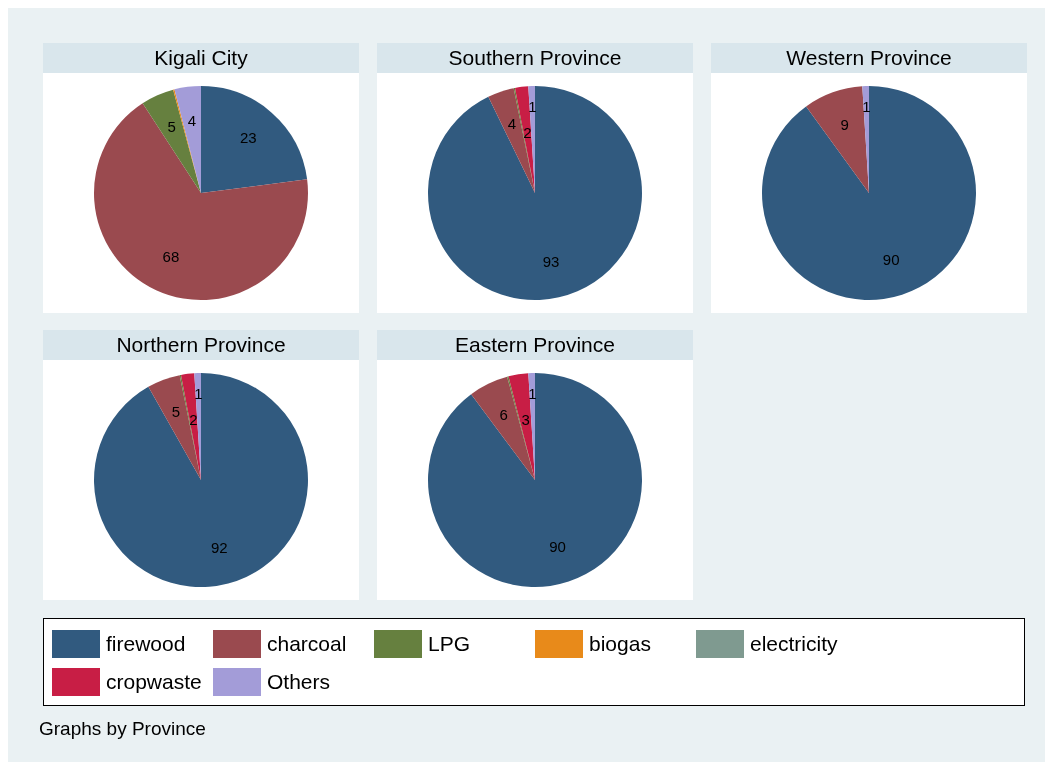 The height and width of the screenshot is (770, 1053). What do you see at coordinates (525, 419) in the screenshot?
I see `data-label: 3` at bounding box center [525, 419].